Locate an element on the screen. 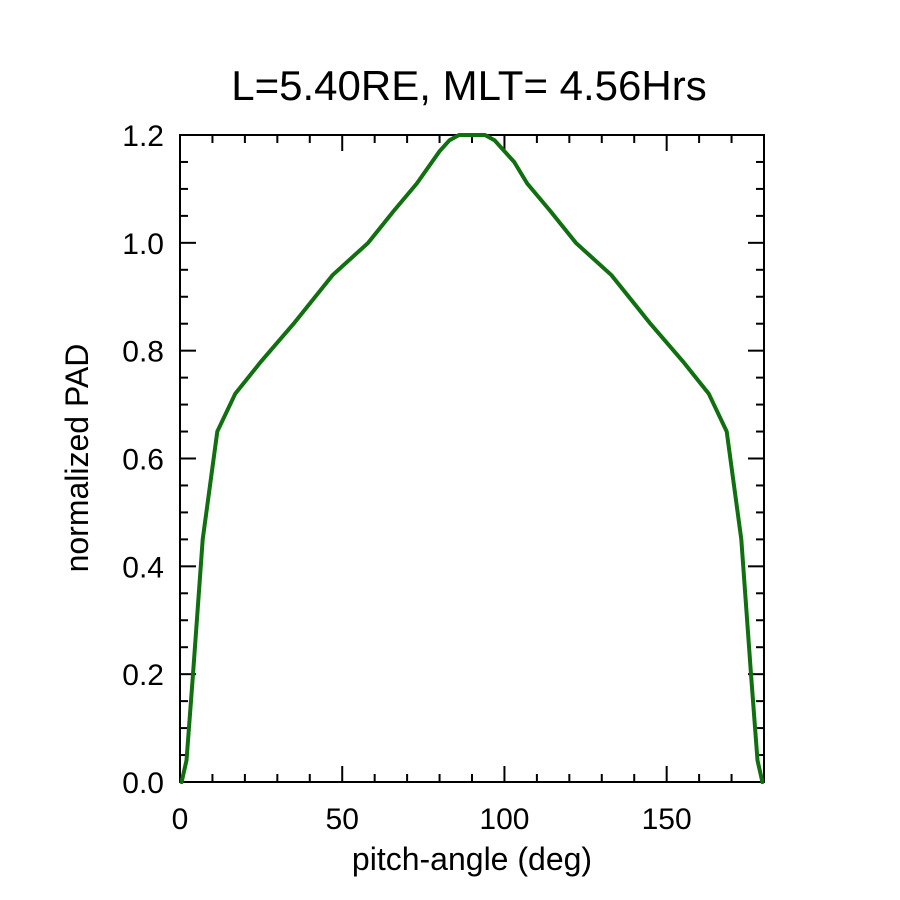  x-axis-label: pitch-angle (deg) is located at coordinates (472, 859).